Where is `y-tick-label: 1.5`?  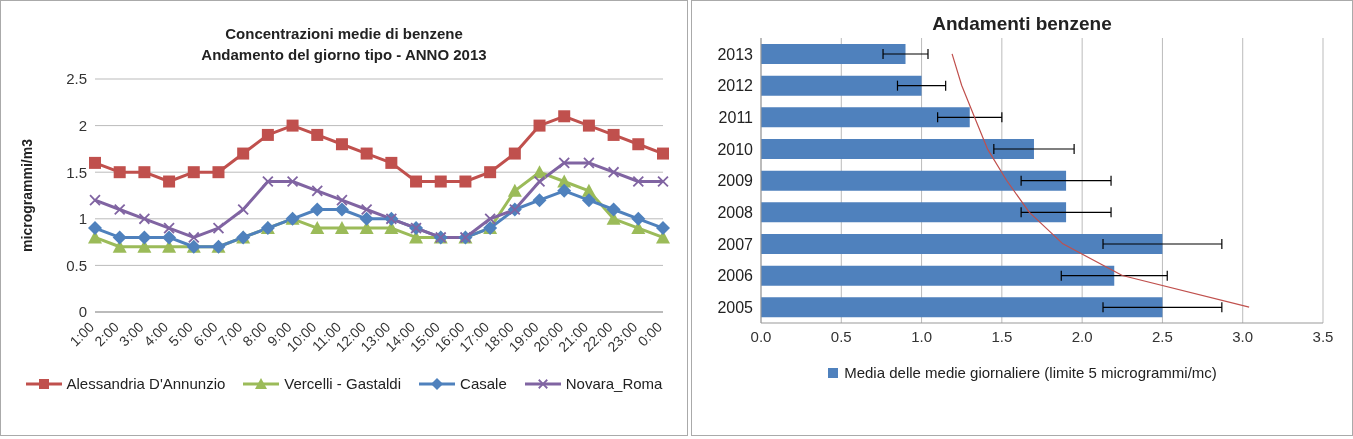
y-tick-label: 1.5 is located at coordinates (76, 172).